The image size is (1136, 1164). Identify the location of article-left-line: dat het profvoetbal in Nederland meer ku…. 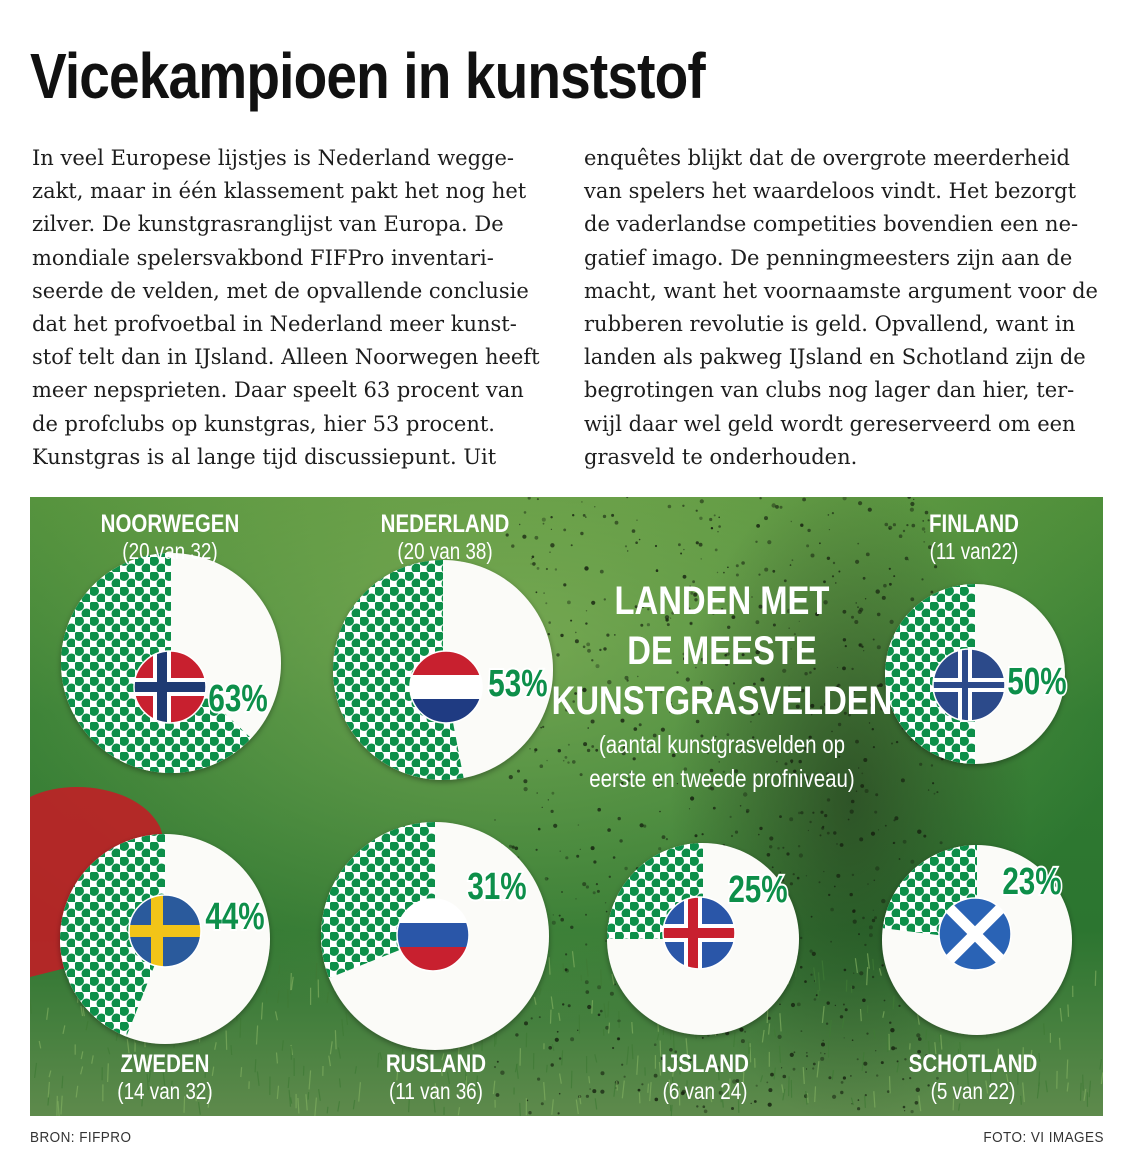
(274, 324).